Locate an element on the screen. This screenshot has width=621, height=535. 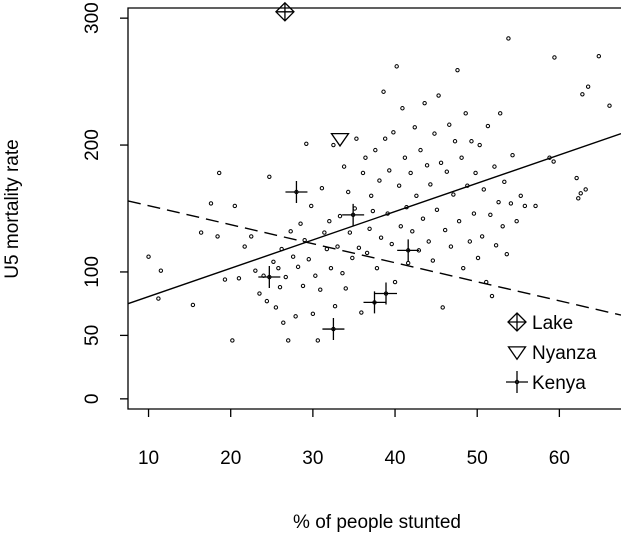
legend: Lake Nyanza Kenya is located at coordinates (551, 353).